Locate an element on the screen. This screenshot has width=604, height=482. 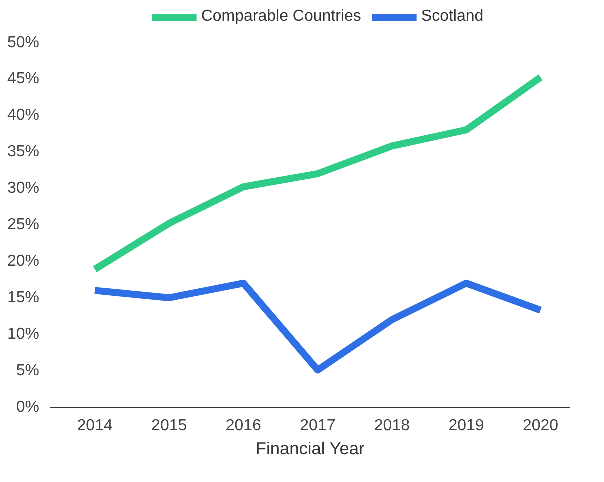
x-tick-label: 2015 is located at coordinates (170, 426).